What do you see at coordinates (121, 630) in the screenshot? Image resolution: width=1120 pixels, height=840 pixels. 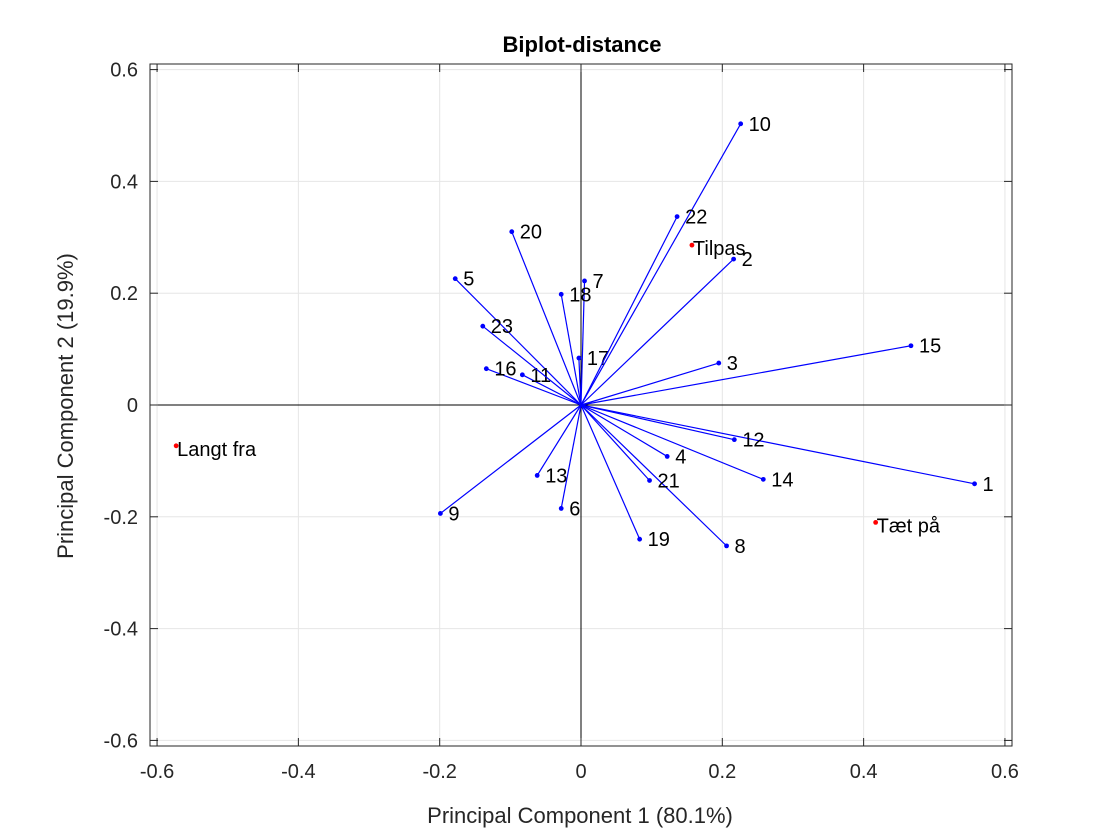 I see `y-tick-label: -0.4` at bounding box center [121, 630].